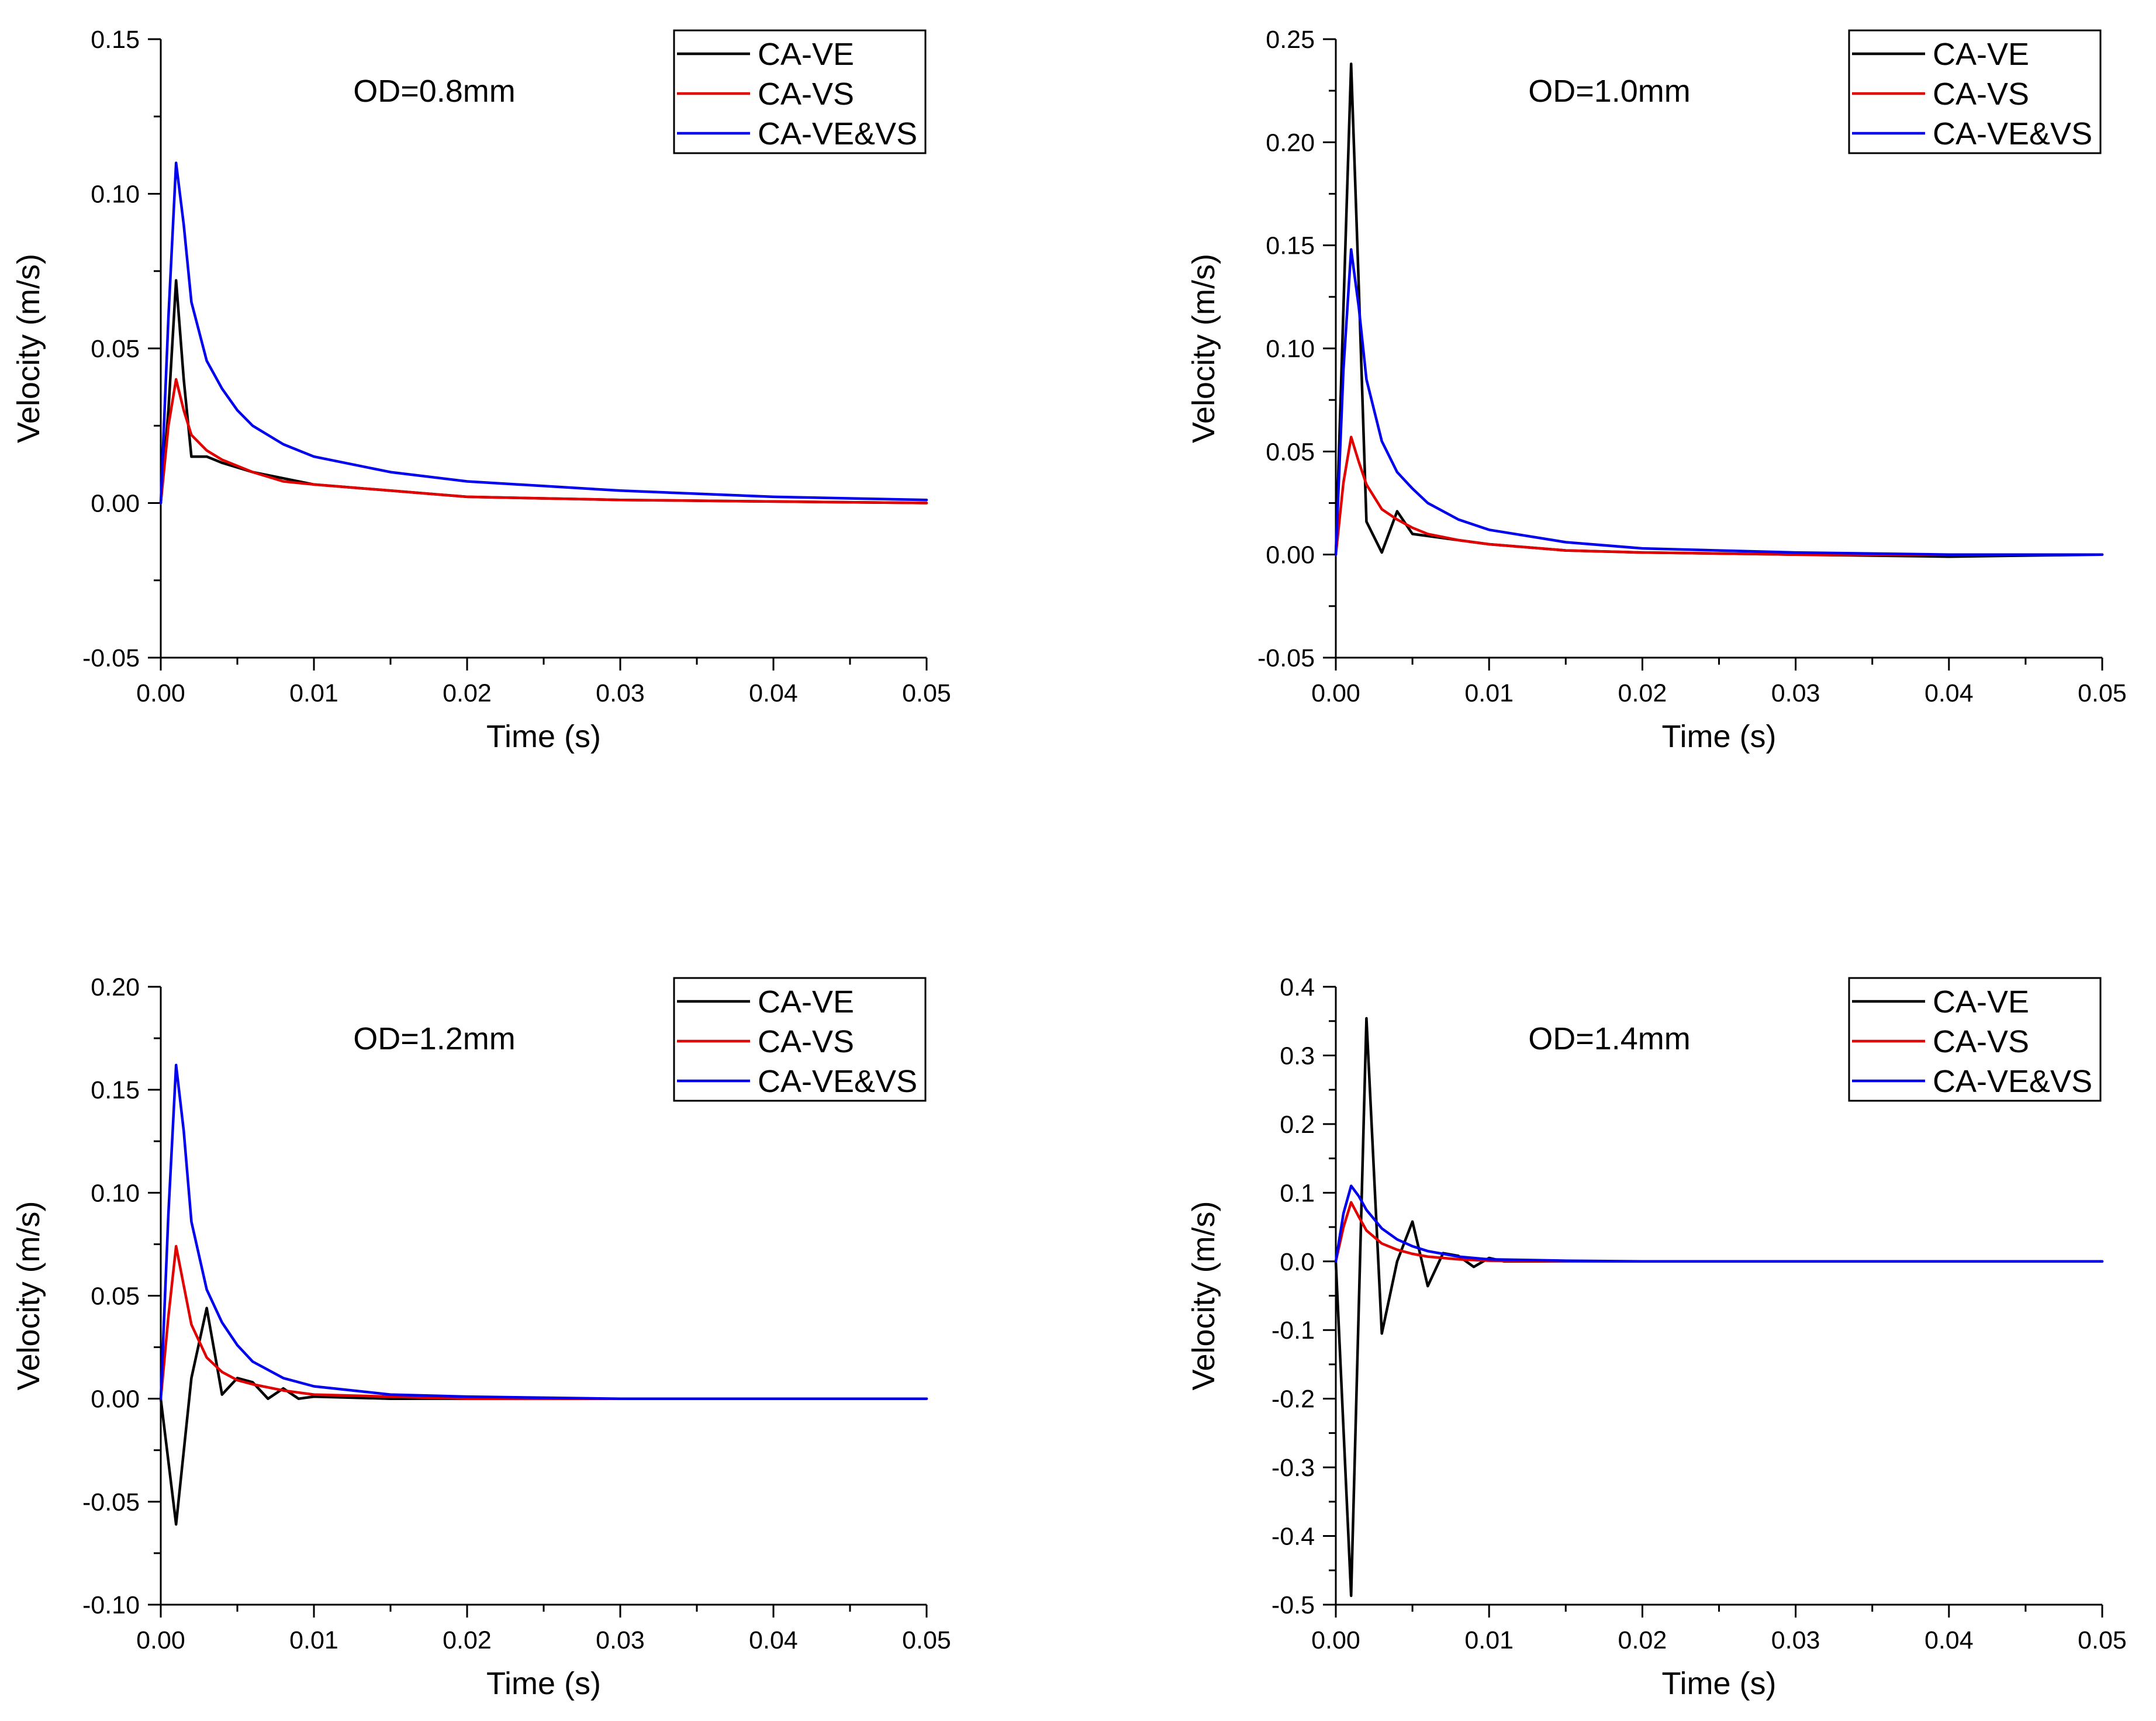 The height and width of the screenshot is (1721, 2156). Describe the element at coordinates (1294, 1537) in the screenshot. I see `y-tick-label: -0.4` at that location.